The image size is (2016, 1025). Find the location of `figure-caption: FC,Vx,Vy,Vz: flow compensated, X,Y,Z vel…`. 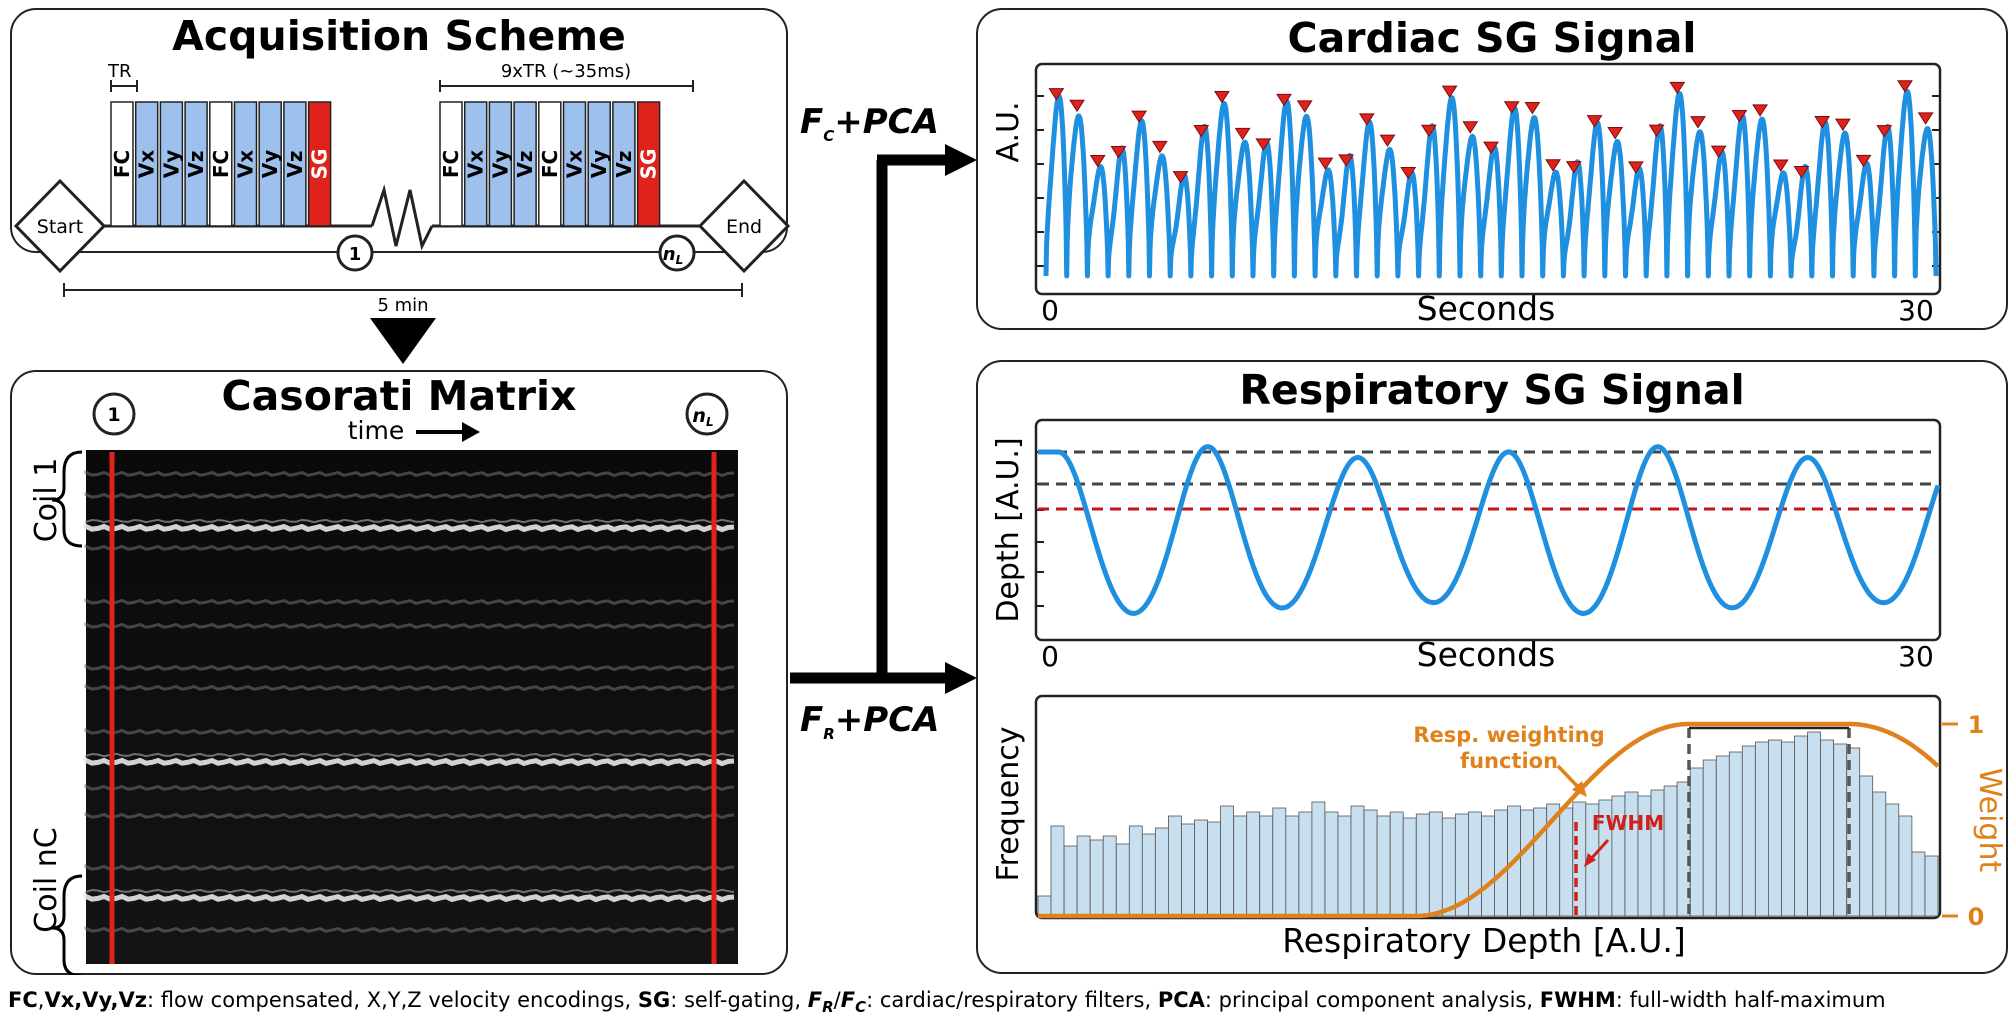

figure-caption: FC,Vx,Vy,Vz: flow compensated, X,Y,Z vel… is located at coordinates (1010, 1002).